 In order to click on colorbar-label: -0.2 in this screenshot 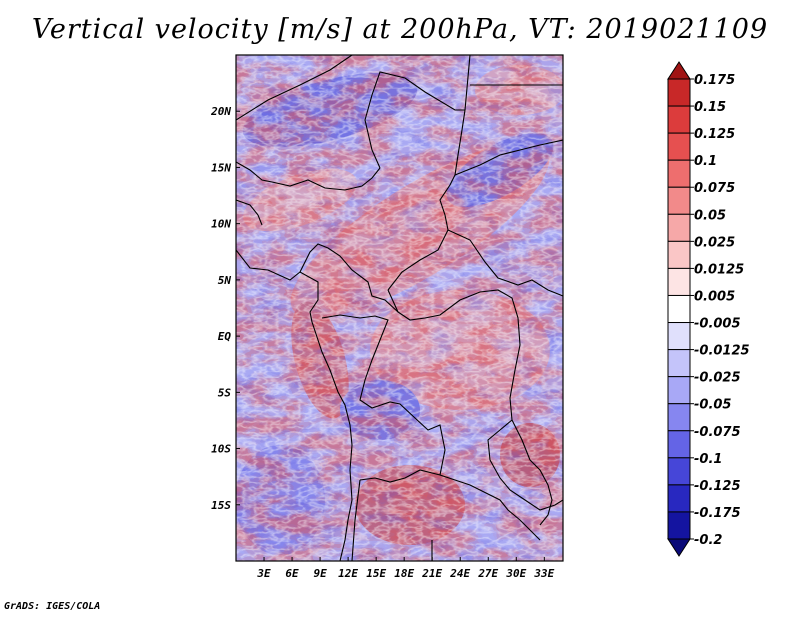, I will do `click(708, 540)`.